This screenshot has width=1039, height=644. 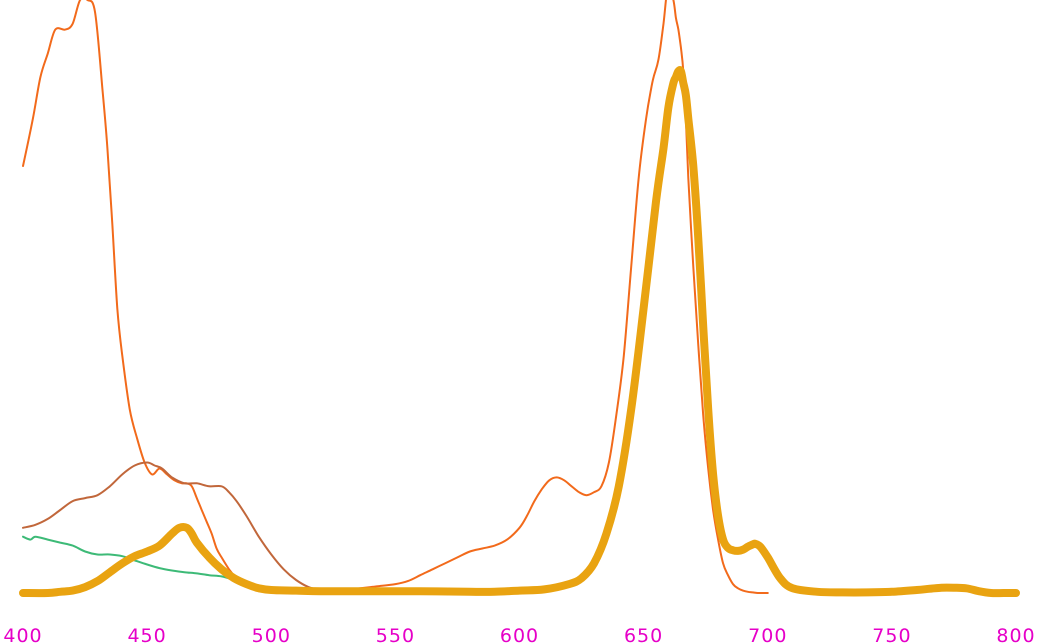 What do you see at coordinates (395, 634) in the screenshot?
I see `x-tick-label: 550` at bounding box center [395, 634].